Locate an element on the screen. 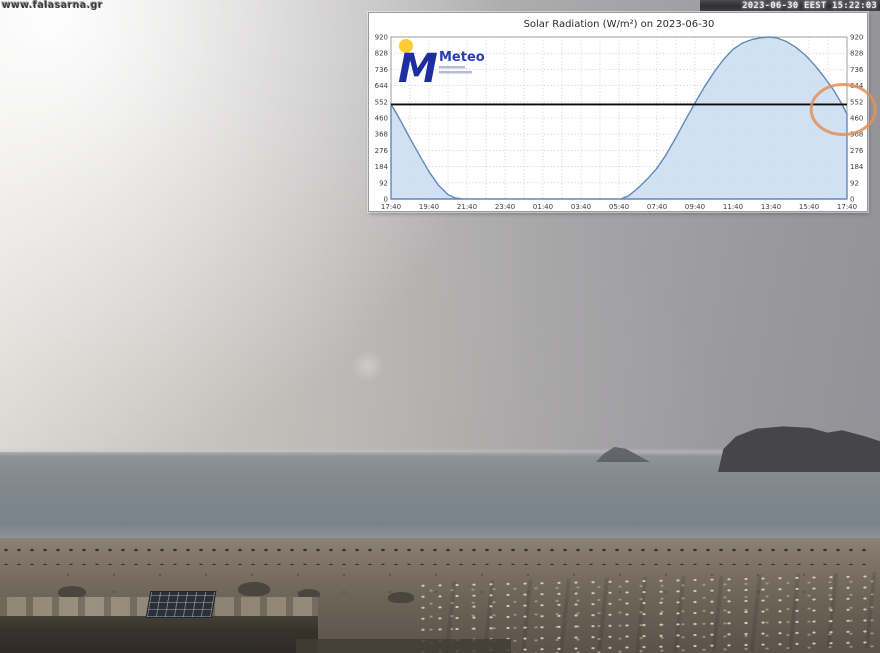 The height and width of the screenshot is (653, 880). foreground-shadow is located at coordinates (403, 646).